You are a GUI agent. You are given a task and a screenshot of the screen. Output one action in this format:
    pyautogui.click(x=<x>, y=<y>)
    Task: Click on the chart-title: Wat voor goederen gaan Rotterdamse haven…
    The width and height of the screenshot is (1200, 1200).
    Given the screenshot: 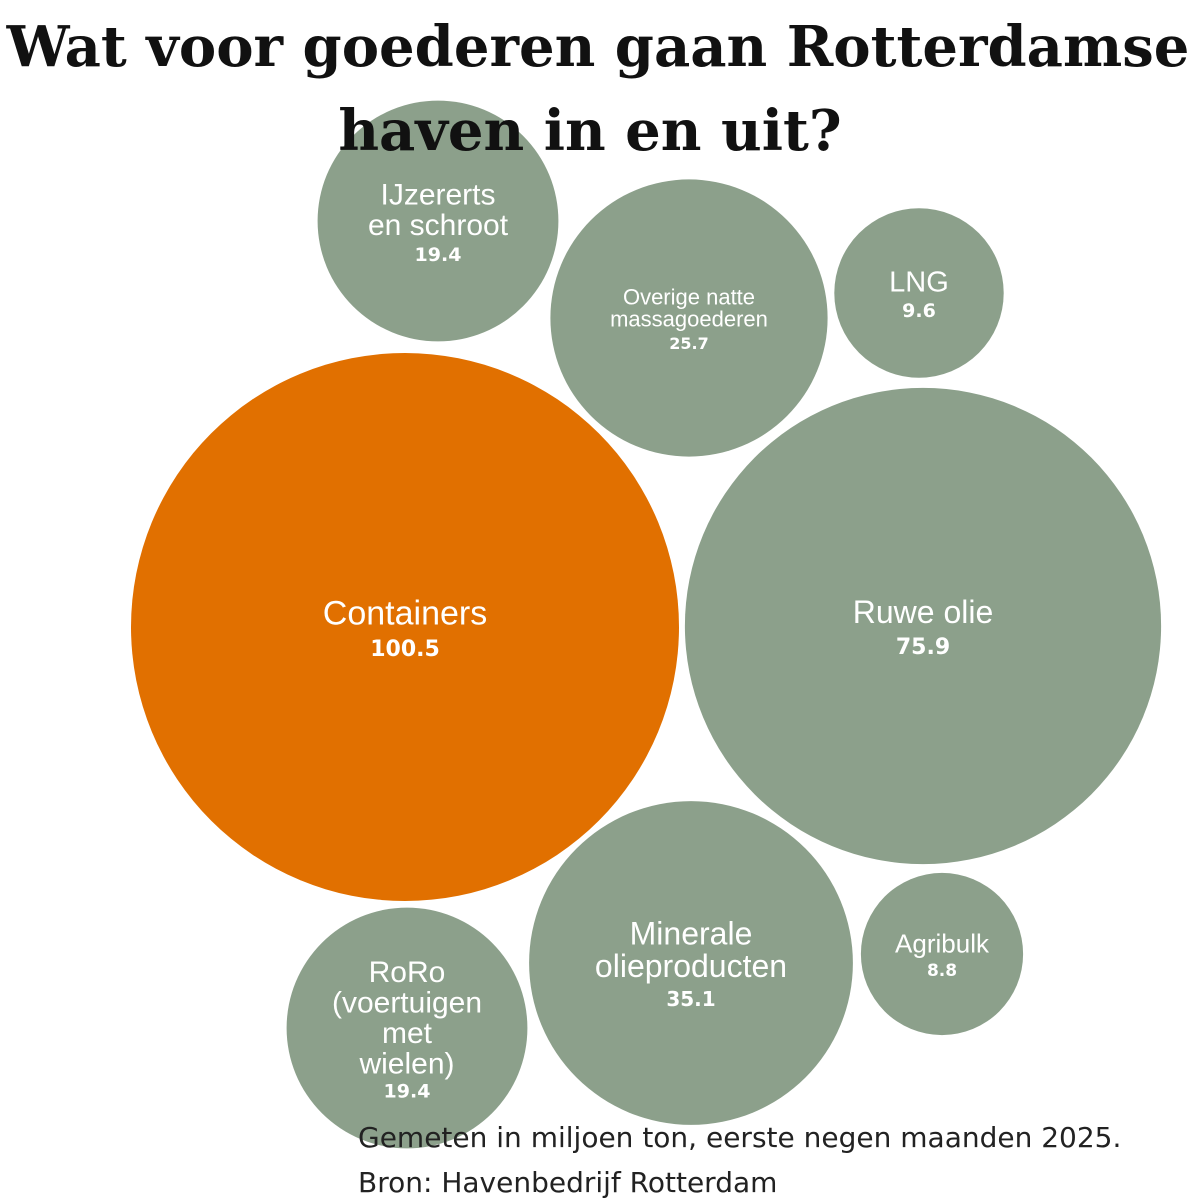 What is the action you would take?
    pyautogui.click(x=598, y=89)
    